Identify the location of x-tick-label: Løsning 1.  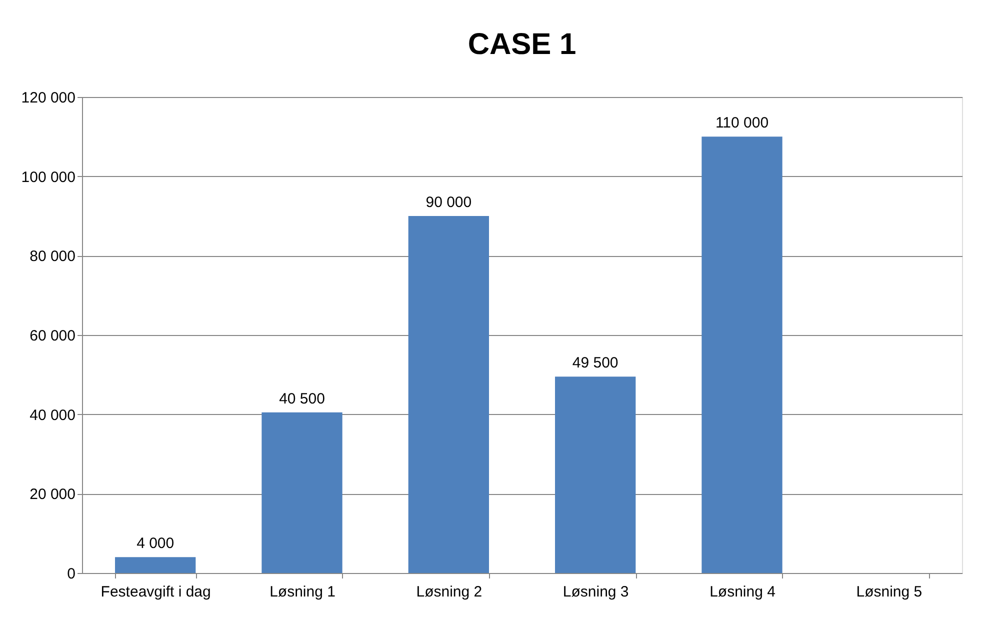
(303, 592).